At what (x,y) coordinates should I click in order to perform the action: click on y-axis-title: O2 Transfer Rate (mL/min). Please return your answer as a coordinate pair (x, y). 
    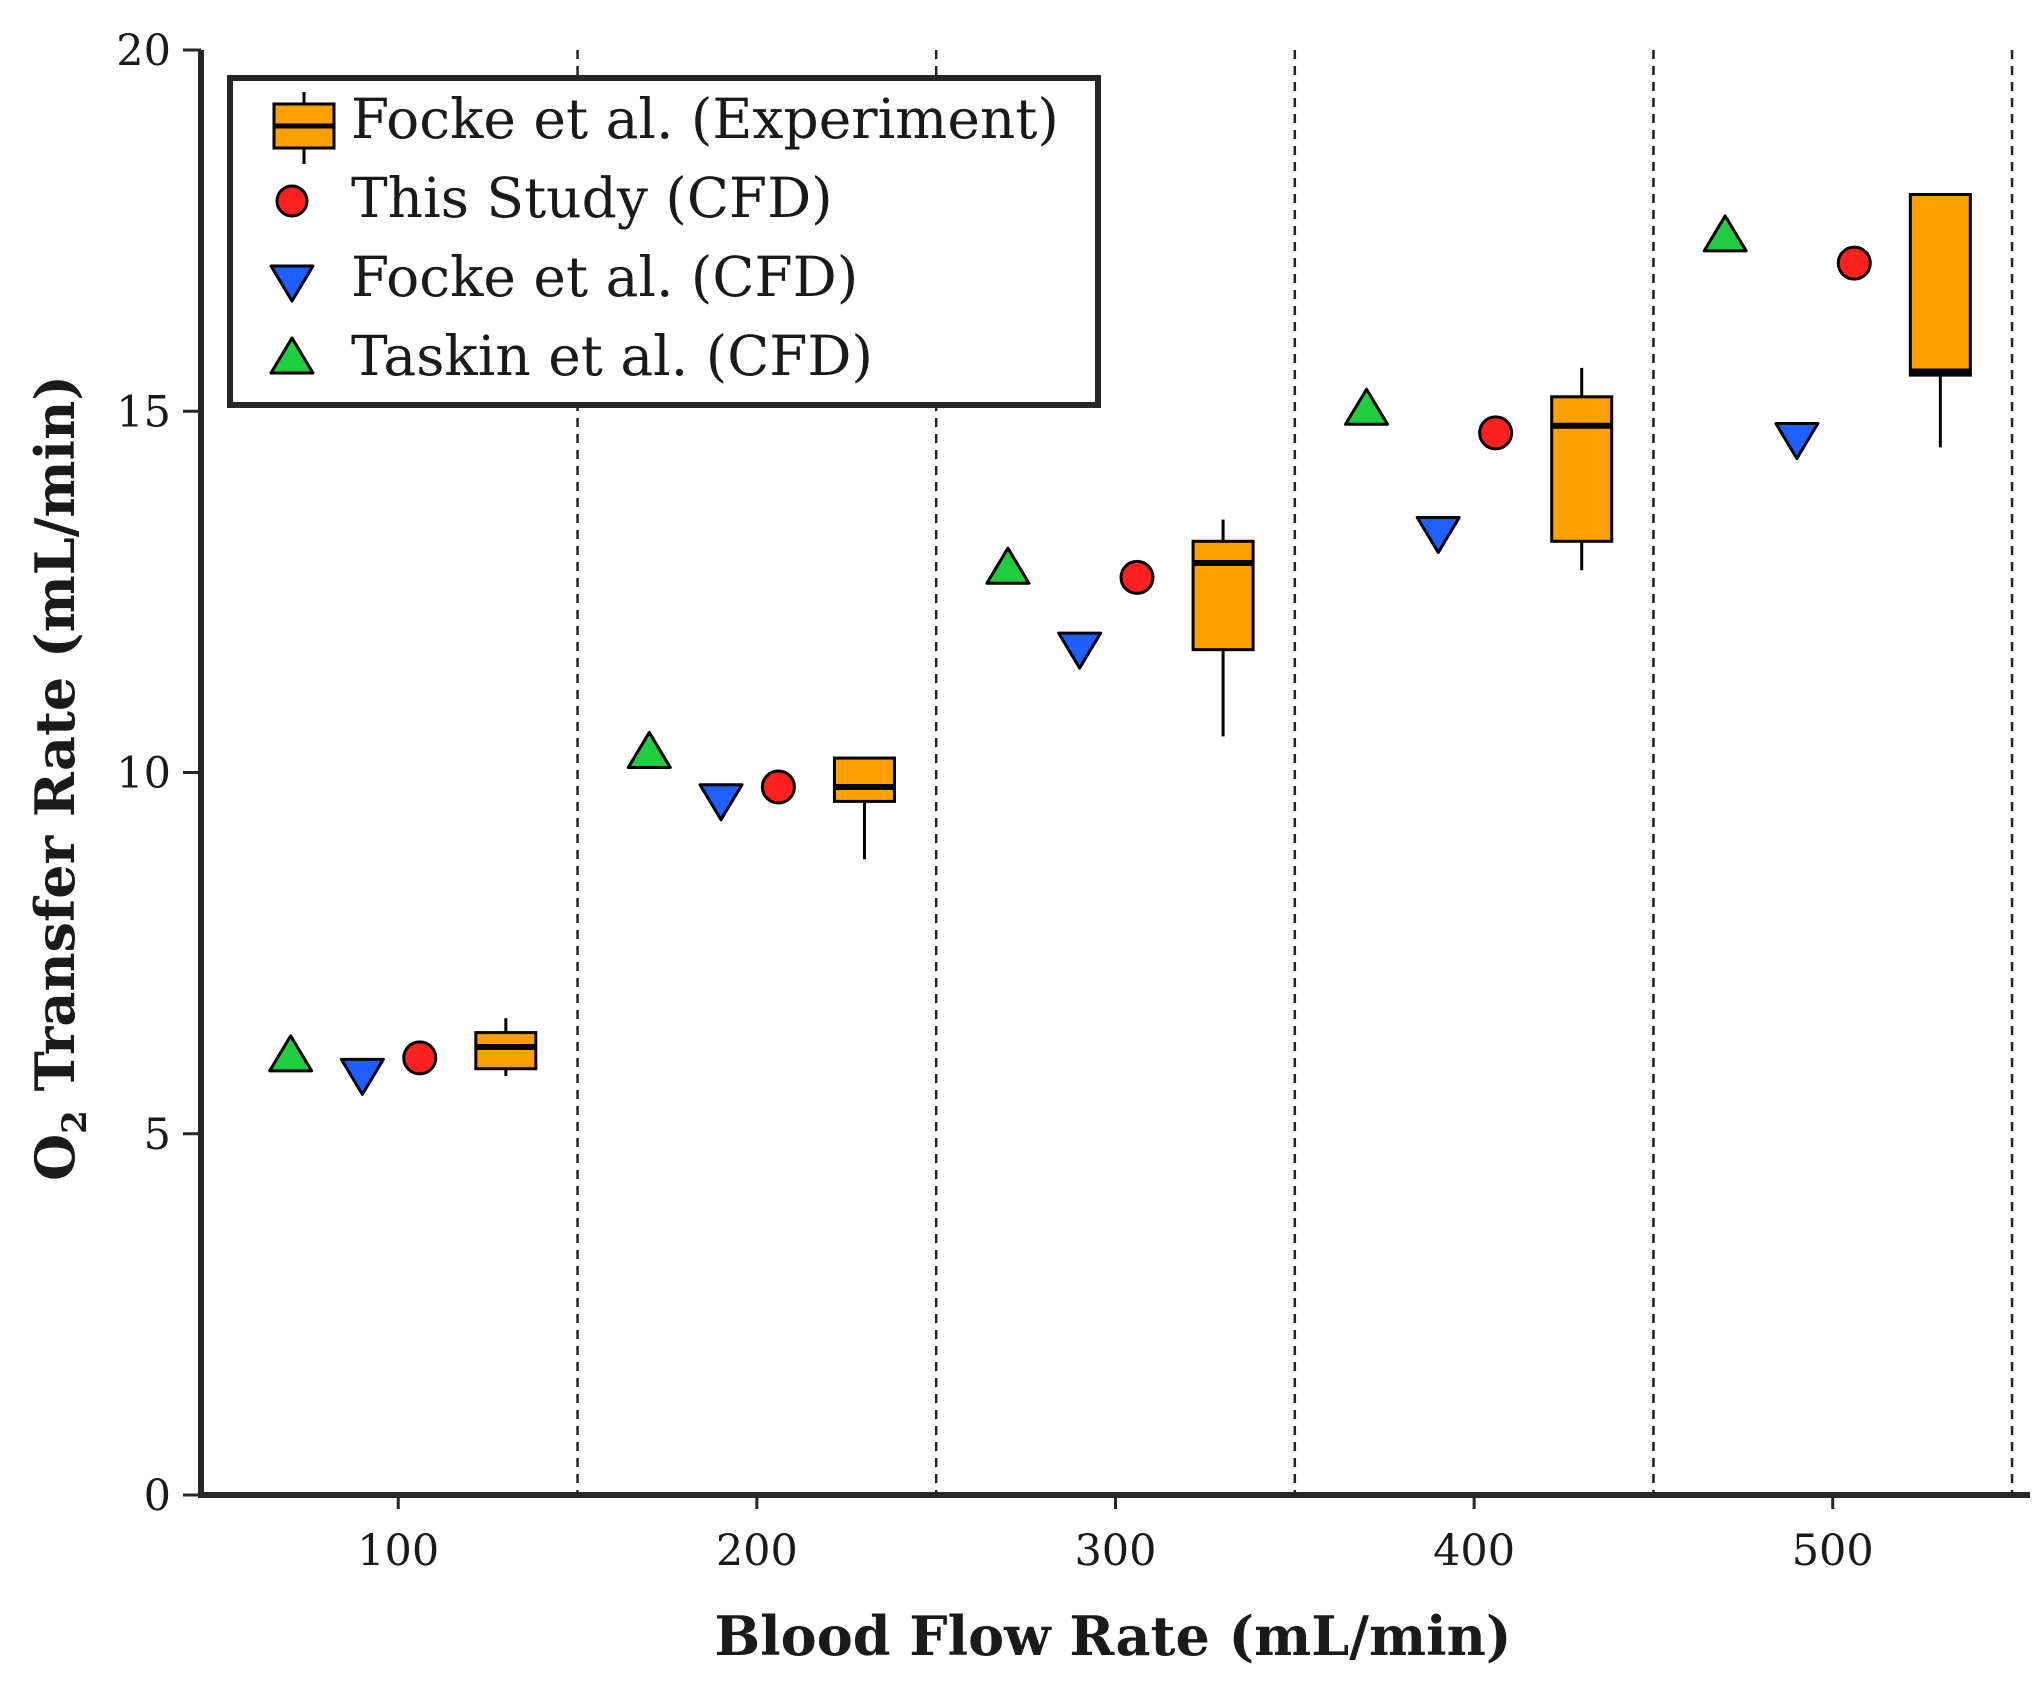
    Looking at the image, I should click on (59, 778).